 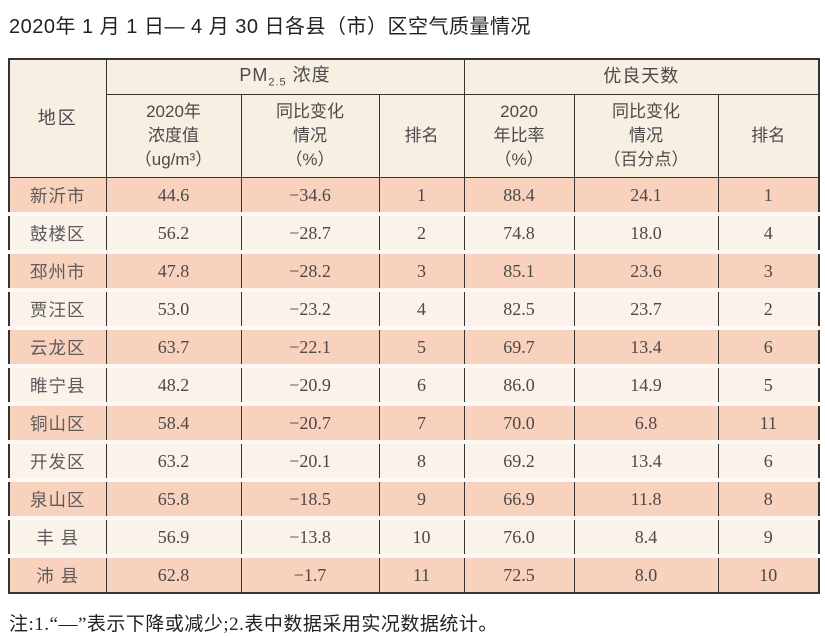 I want to click on good-days-rank-cell: 11, so click(x=768, y=422).